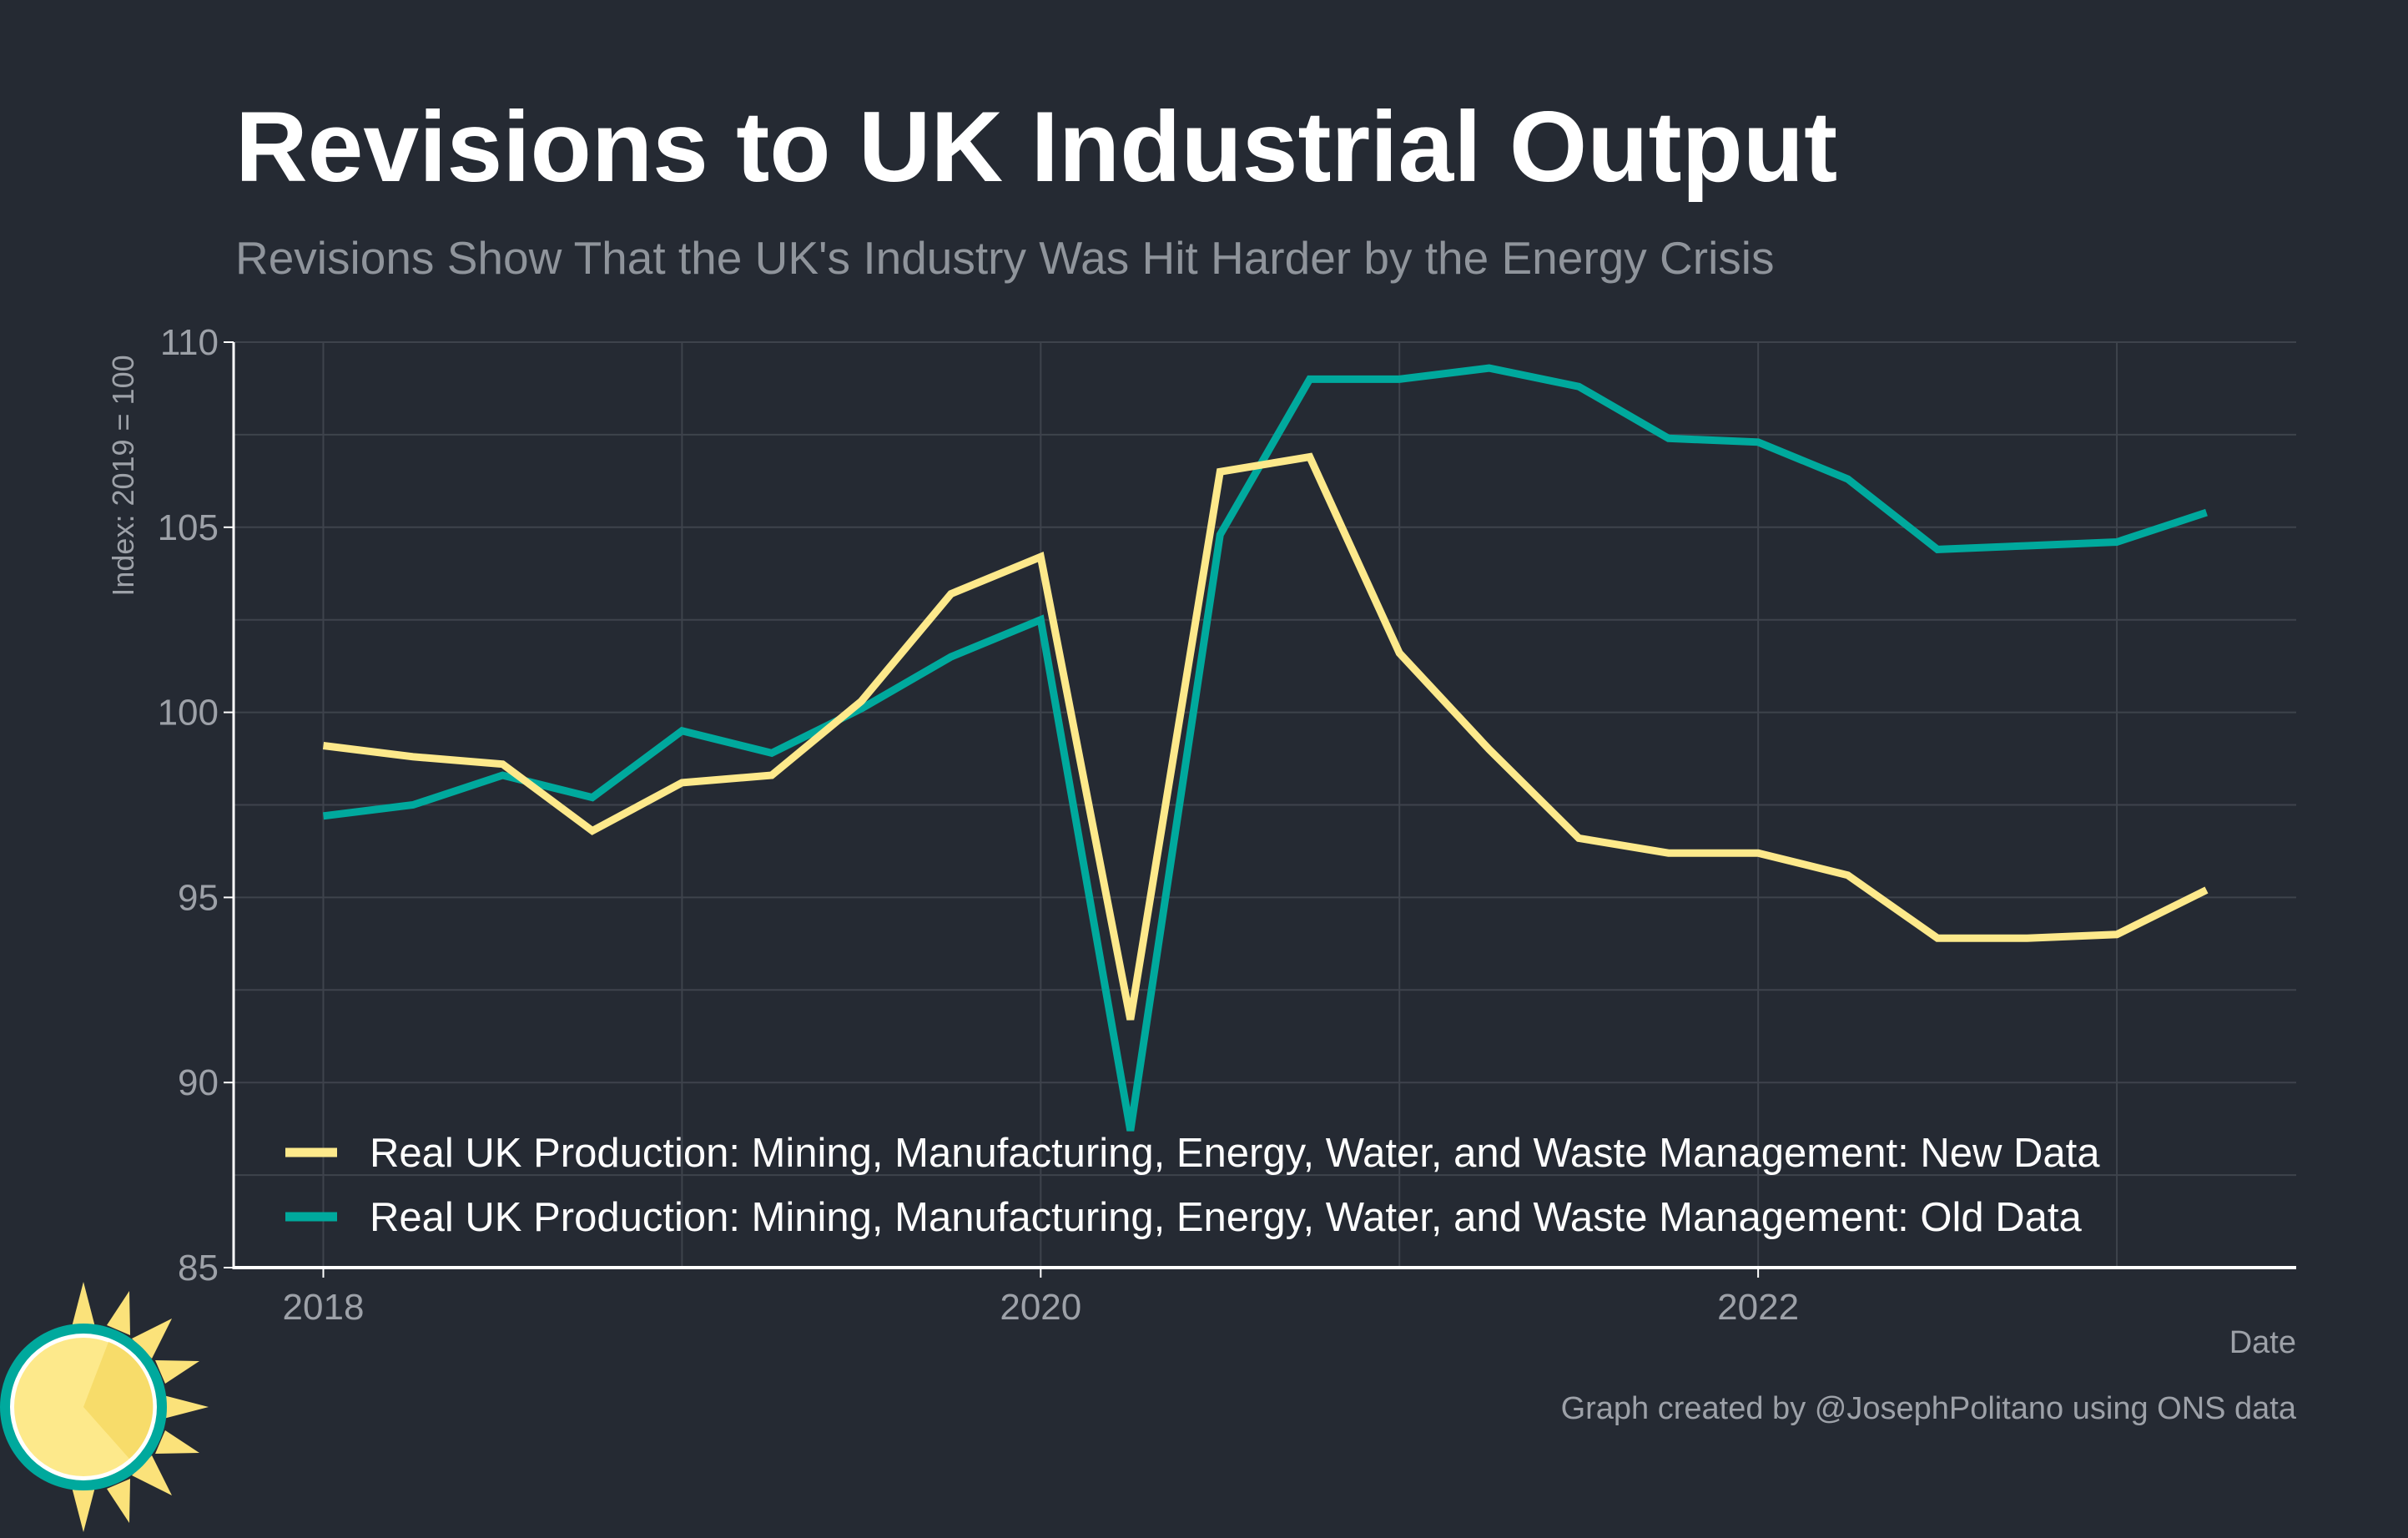 This screenshot has width=2408, height=1538. What do you see at coordinates (198, 1082) in the screenshot?
I see `y-tick-label: 90` at bounding box center [198, 1082].